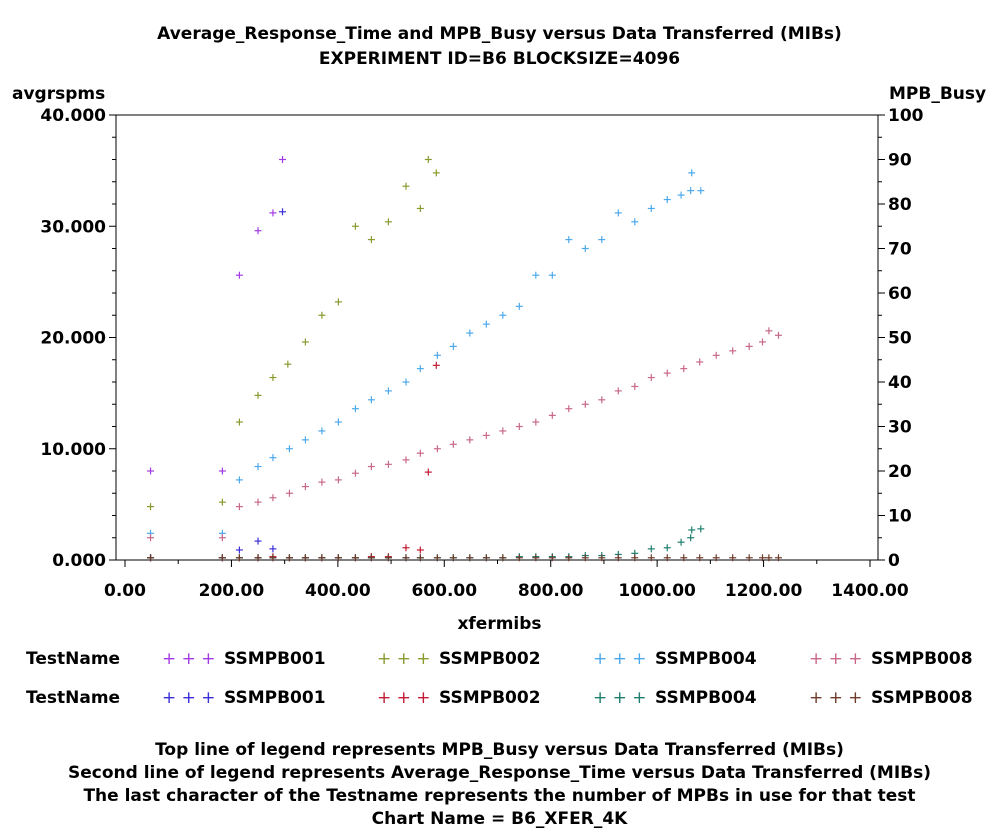 This screenshot has width=999, height=833. I want to click on y-right-tick-label: 90, so click(900, 161).